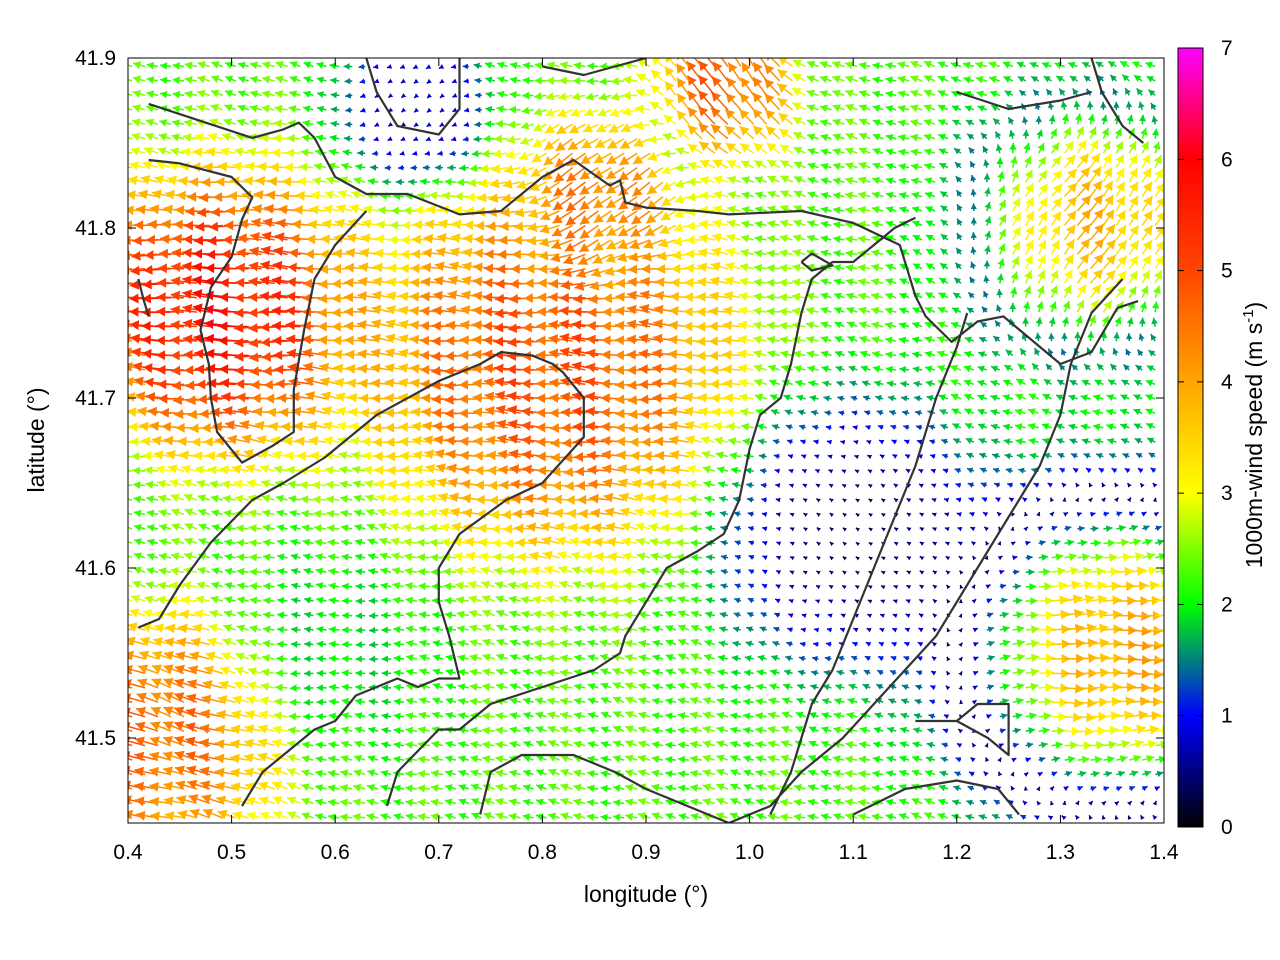 This screenshot has height=960, width=1280. Describe the element at coordinates (1227, 48) in the screenshot. I see `colorbar-tick-label: 7` at that location.